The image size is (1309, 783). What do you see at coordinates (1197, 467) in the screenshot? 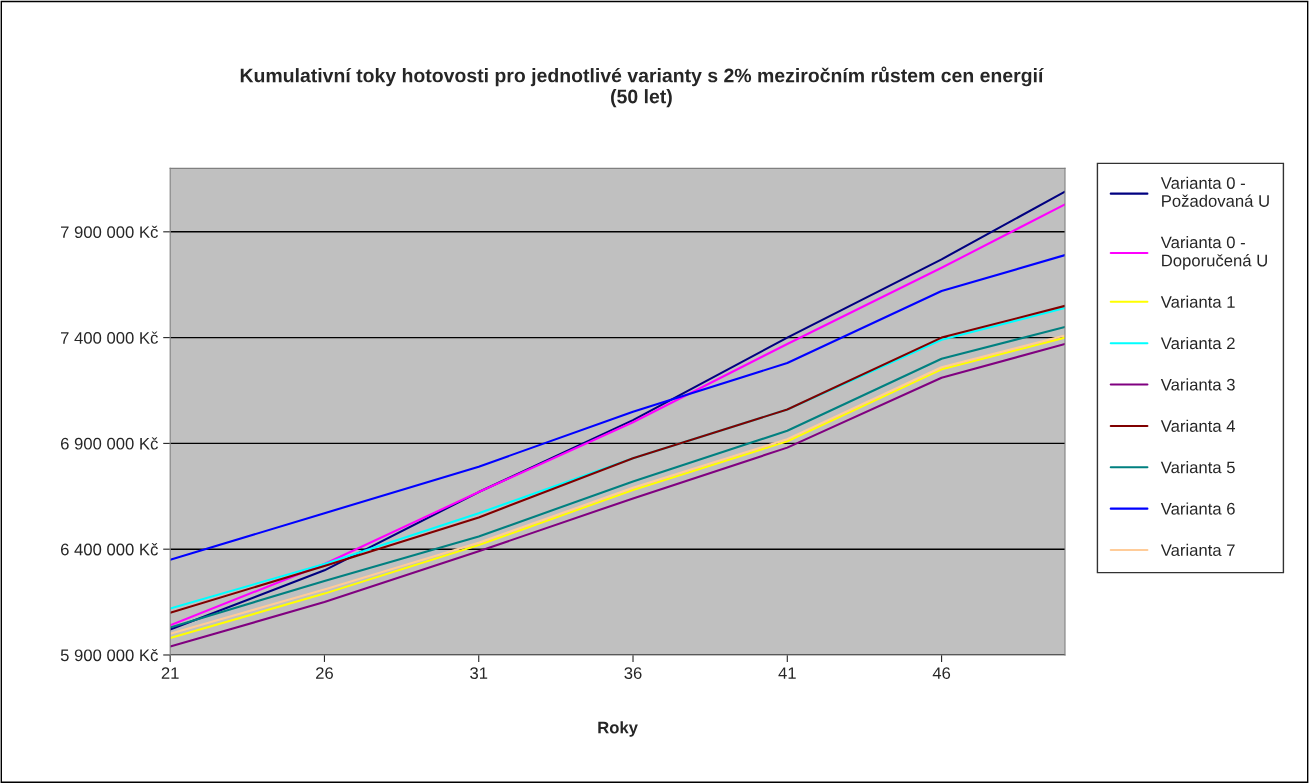
I see `legend-label: Varianta 5` at bounding box center [1197, 467].